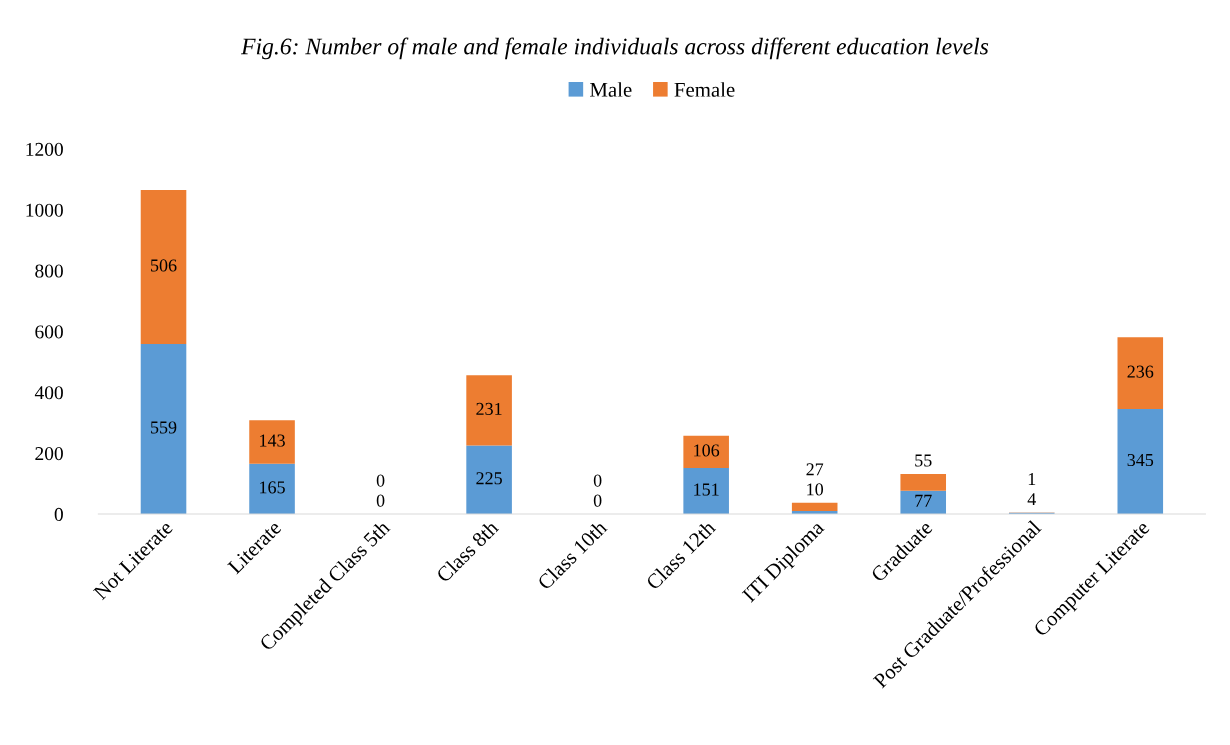  I want to click on y-tick-label: 200, so click(49, 454).